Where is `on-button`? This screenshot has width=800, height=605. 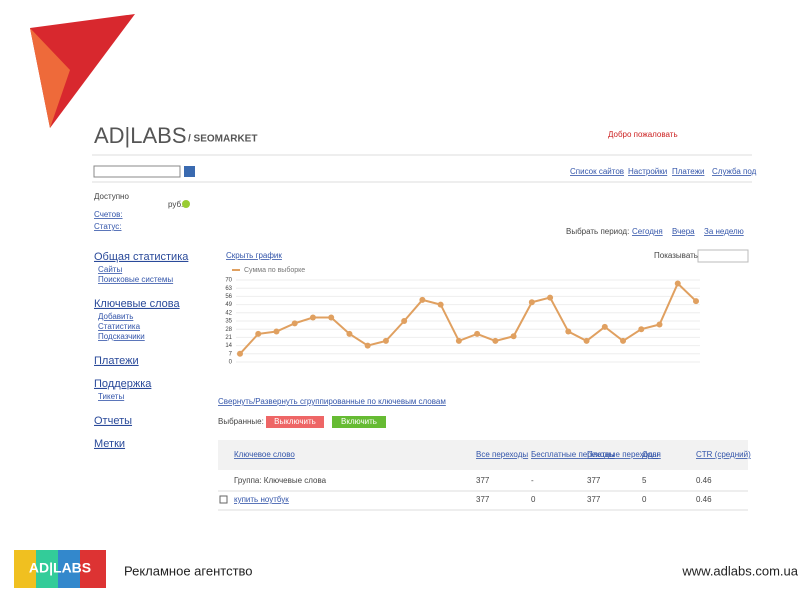 on-button is located at coordinates (359, 422).